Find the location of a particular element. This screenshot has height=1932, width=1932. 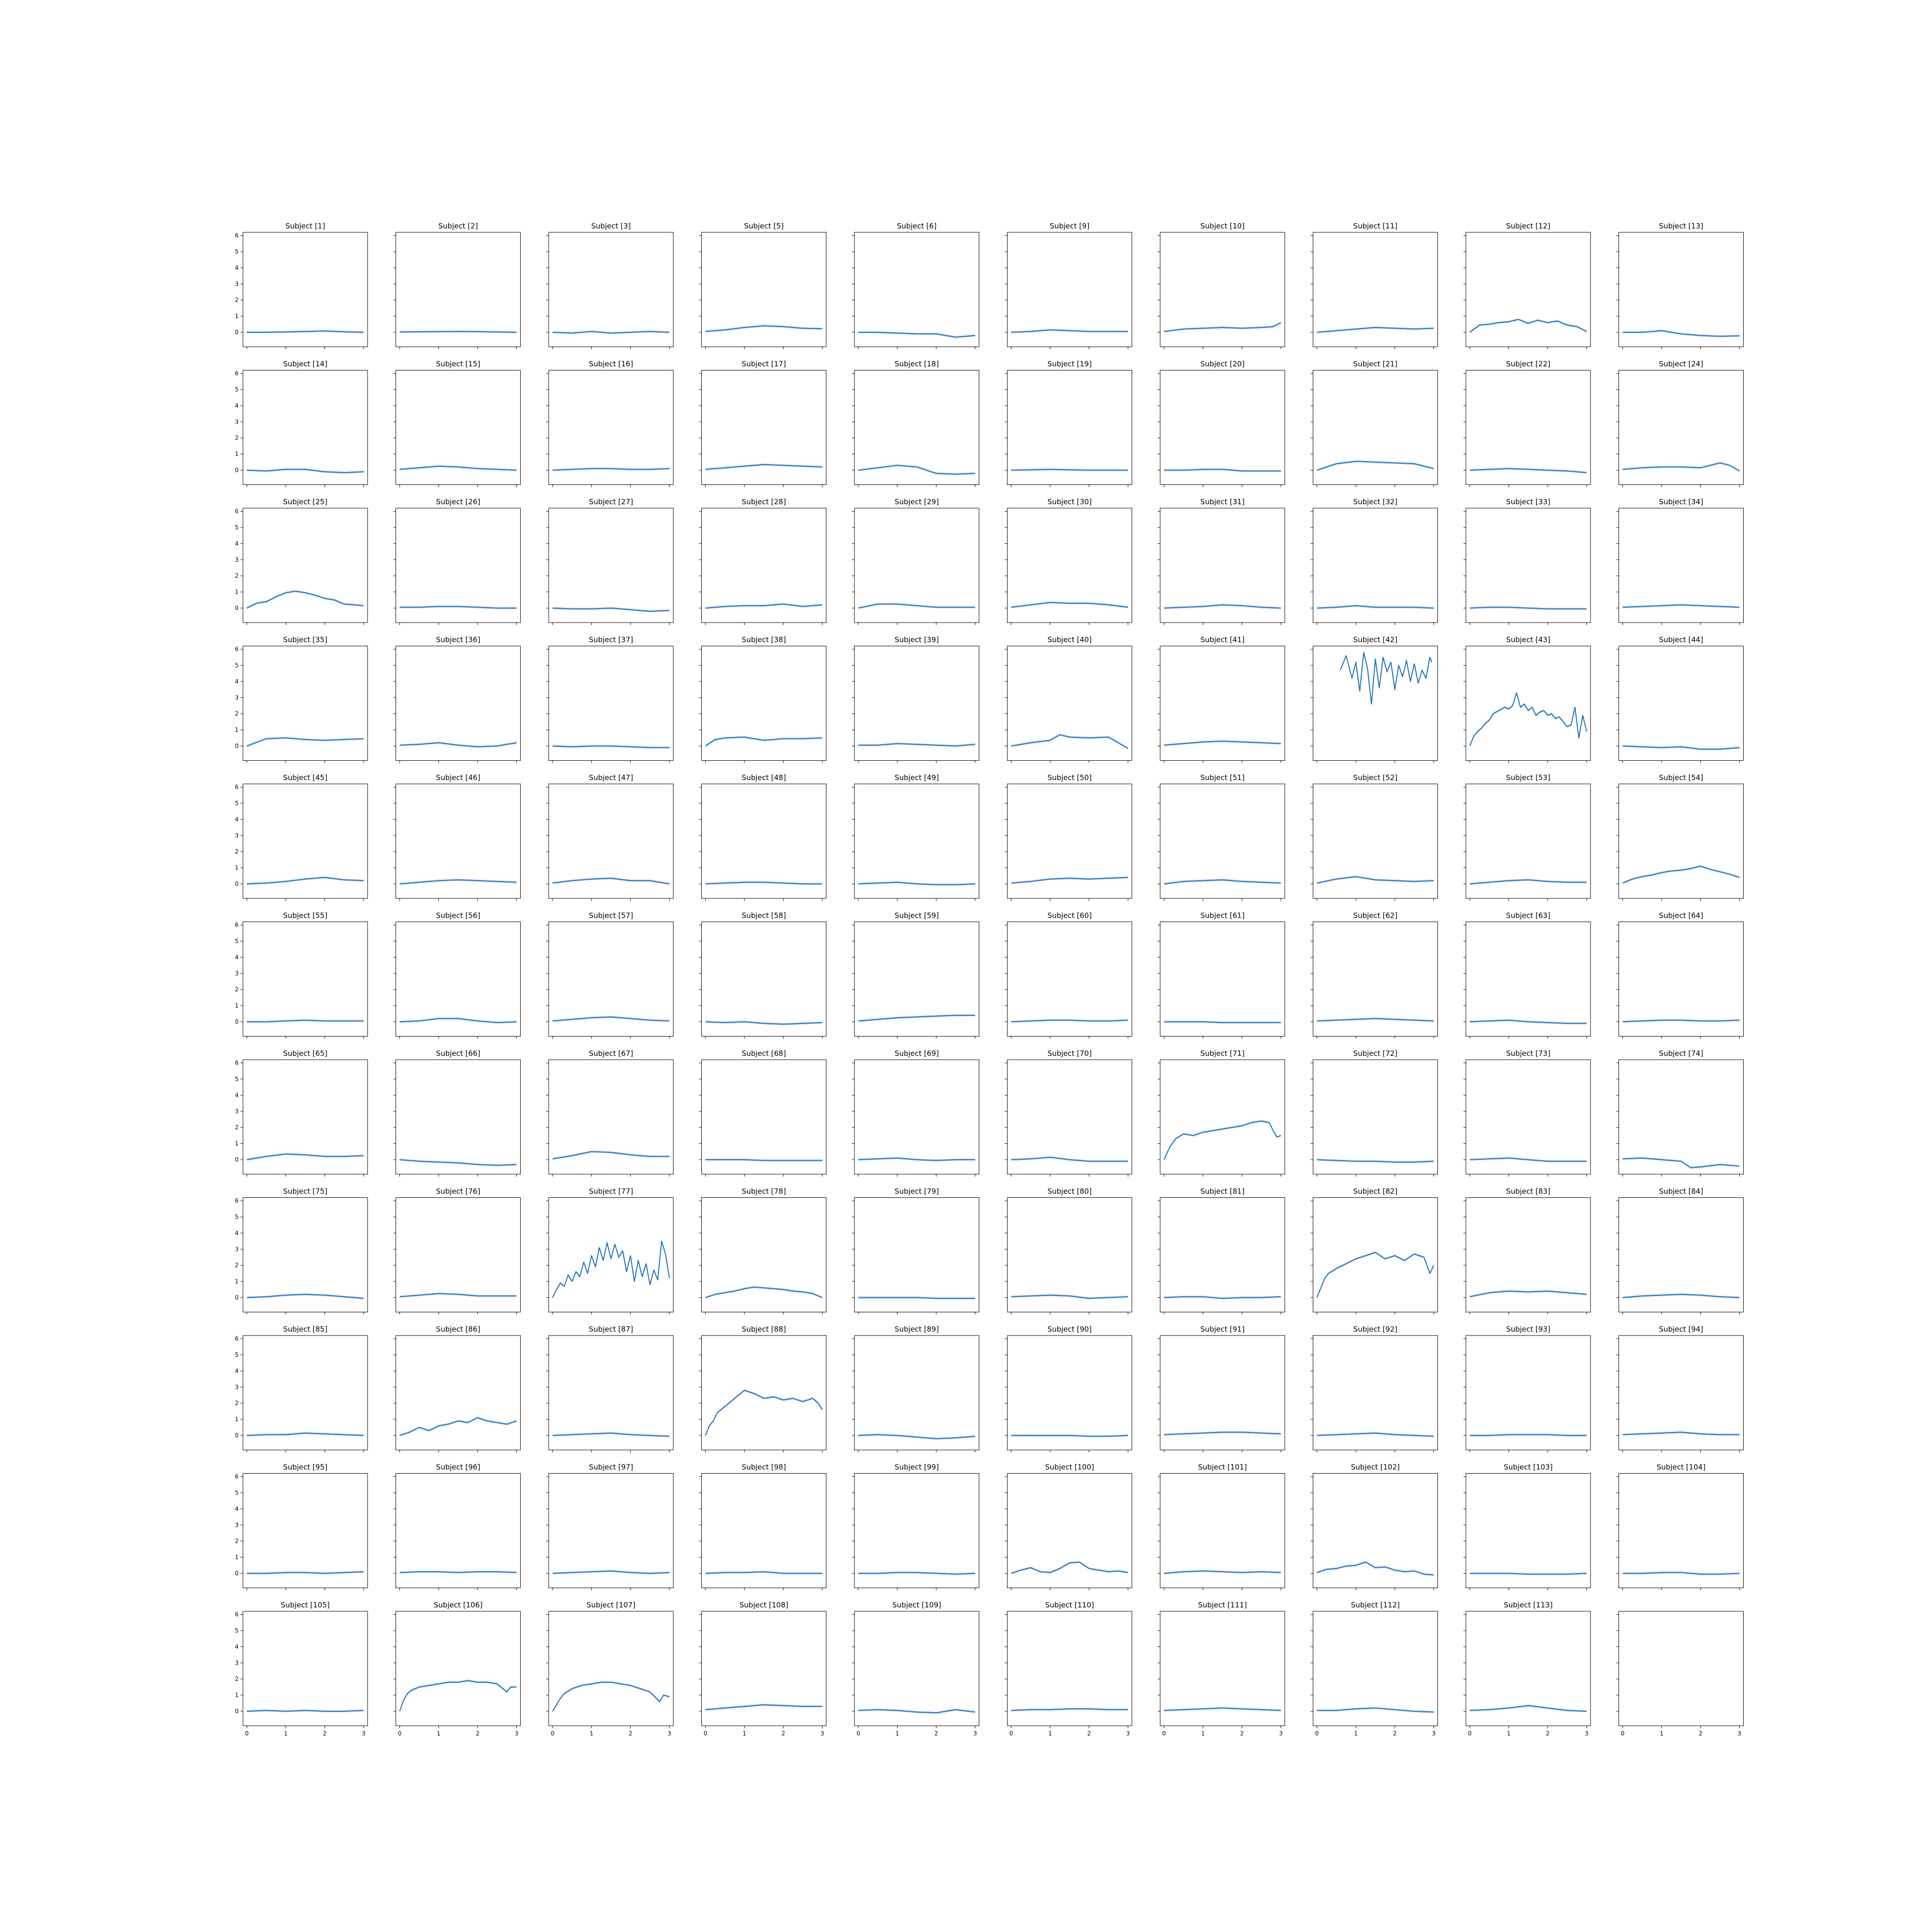

panel-title: Subject [13] is located at coordinates (1681, 226).